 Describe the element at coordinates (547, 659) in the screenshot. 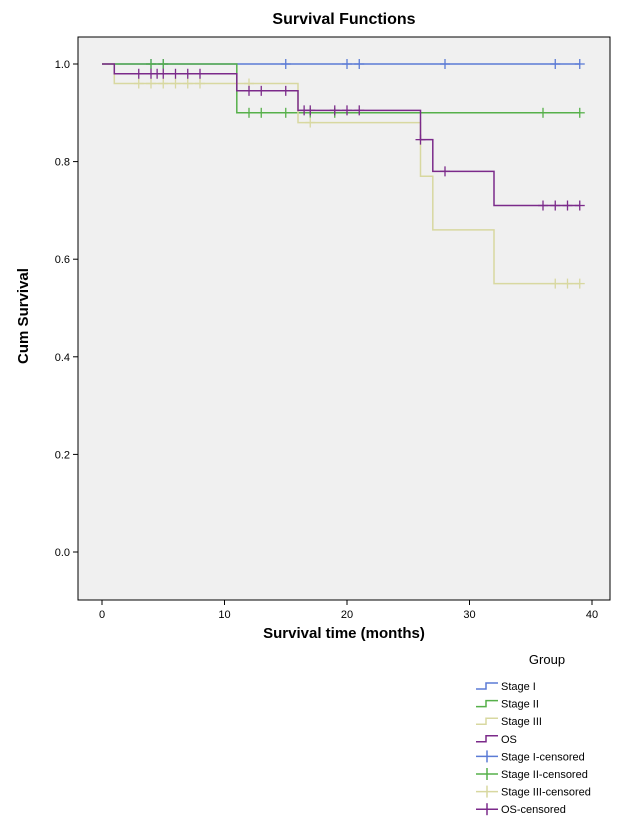

I see `legend-title: Group` at that location.